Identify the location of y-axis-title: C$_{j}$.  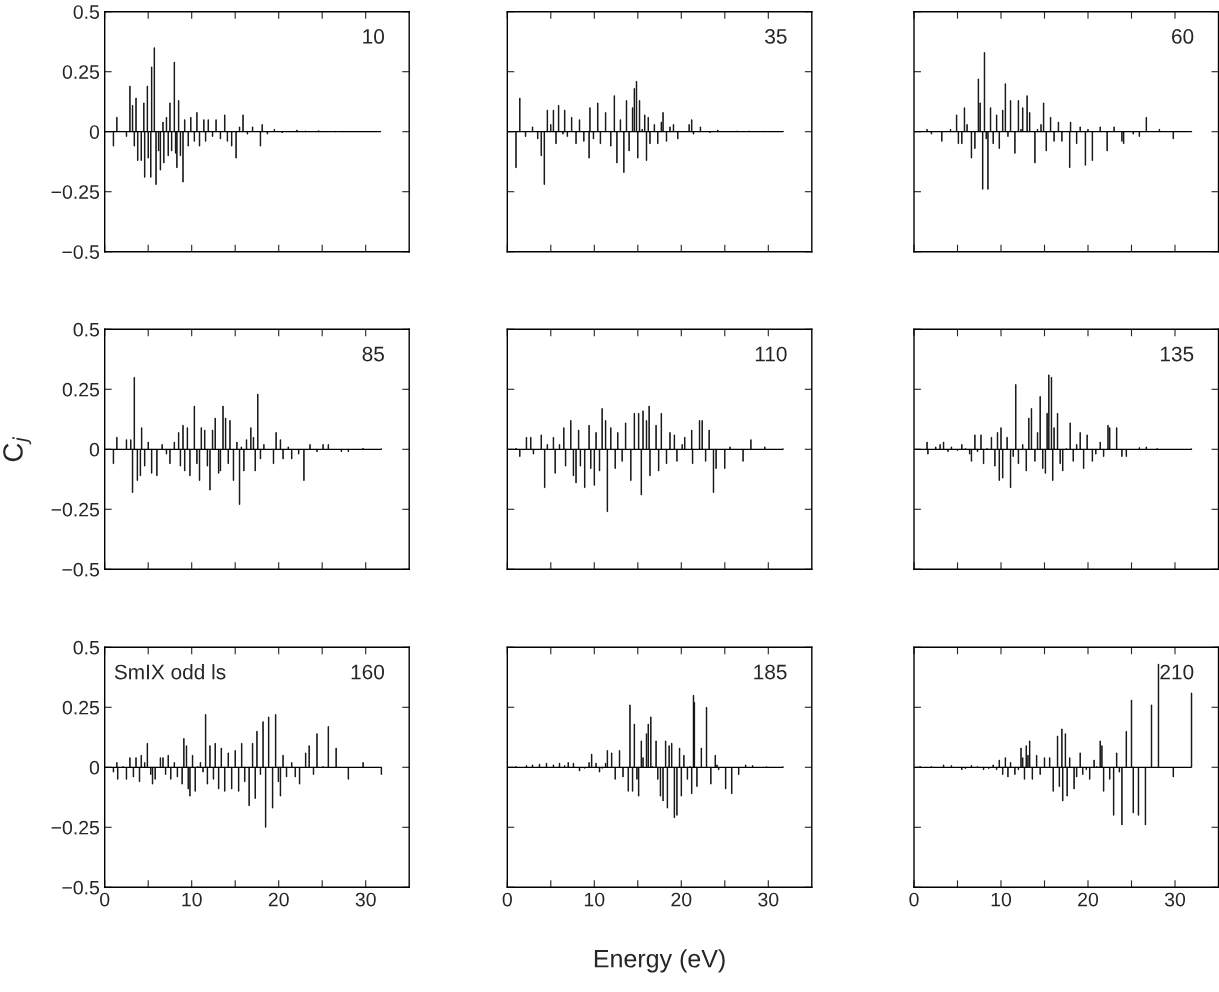
(17, 449).